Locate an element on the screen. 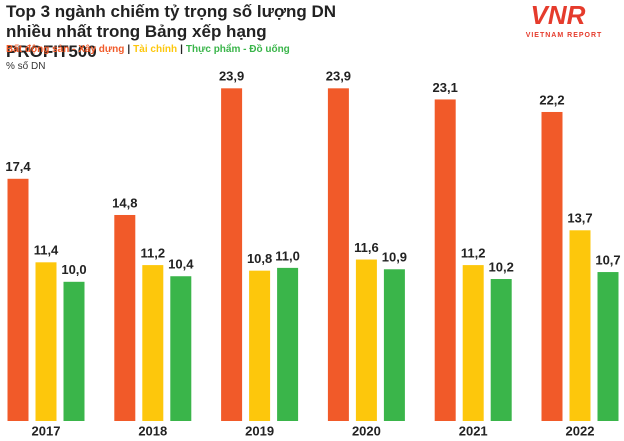  legend-entry: Bất động sản - Xây dựng is located at coordinates (65, 49).